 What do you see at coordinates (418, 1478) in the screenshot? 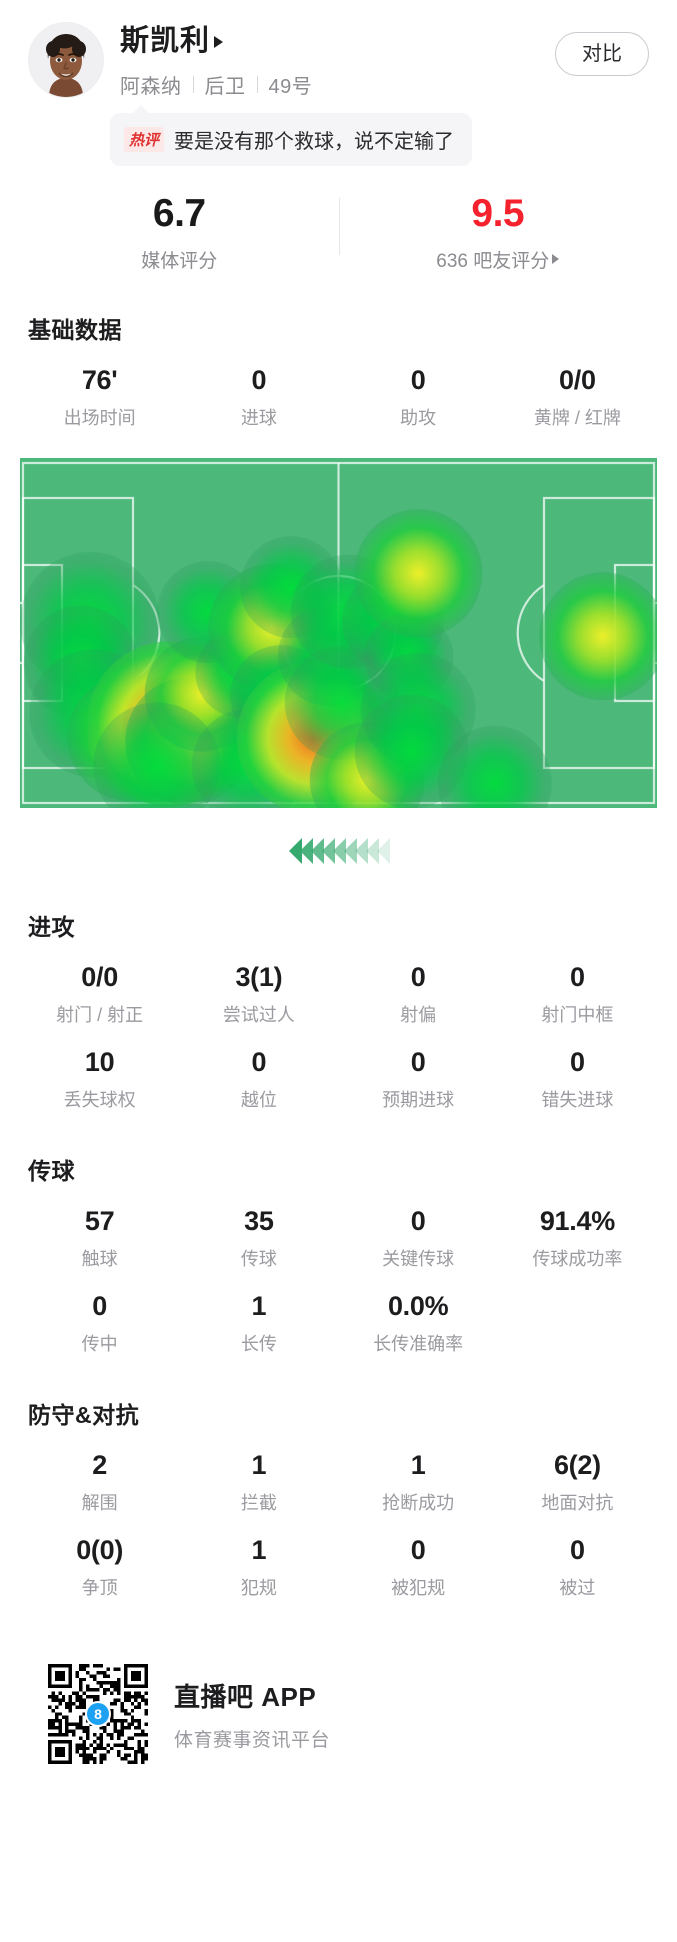
I see `stat-cell: 1 抢断成功` at bounding box center [418, 1478].